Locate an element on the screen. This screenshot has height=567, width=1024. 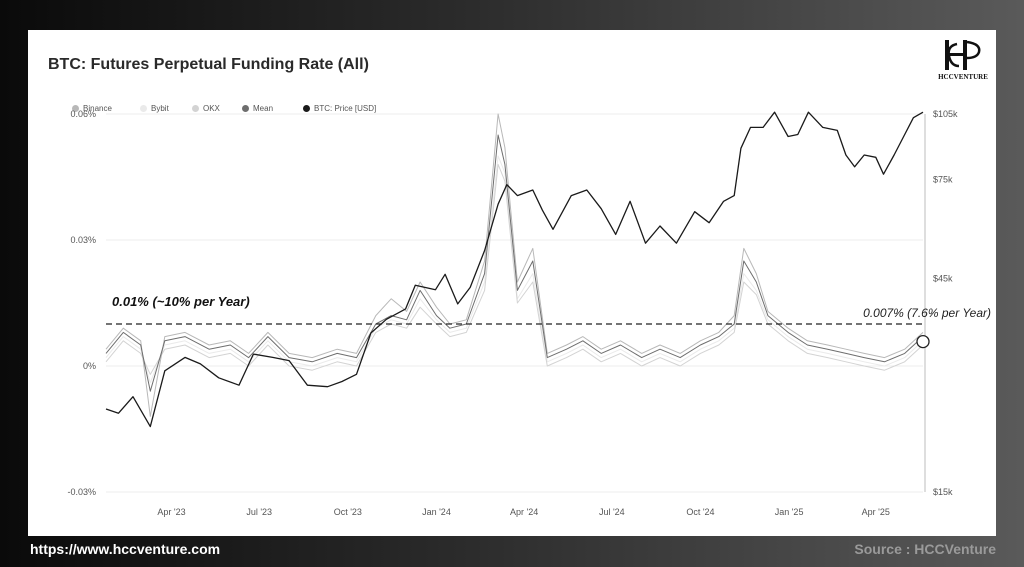
legend-label-mean: Mean is located at coordinates (263, 108).